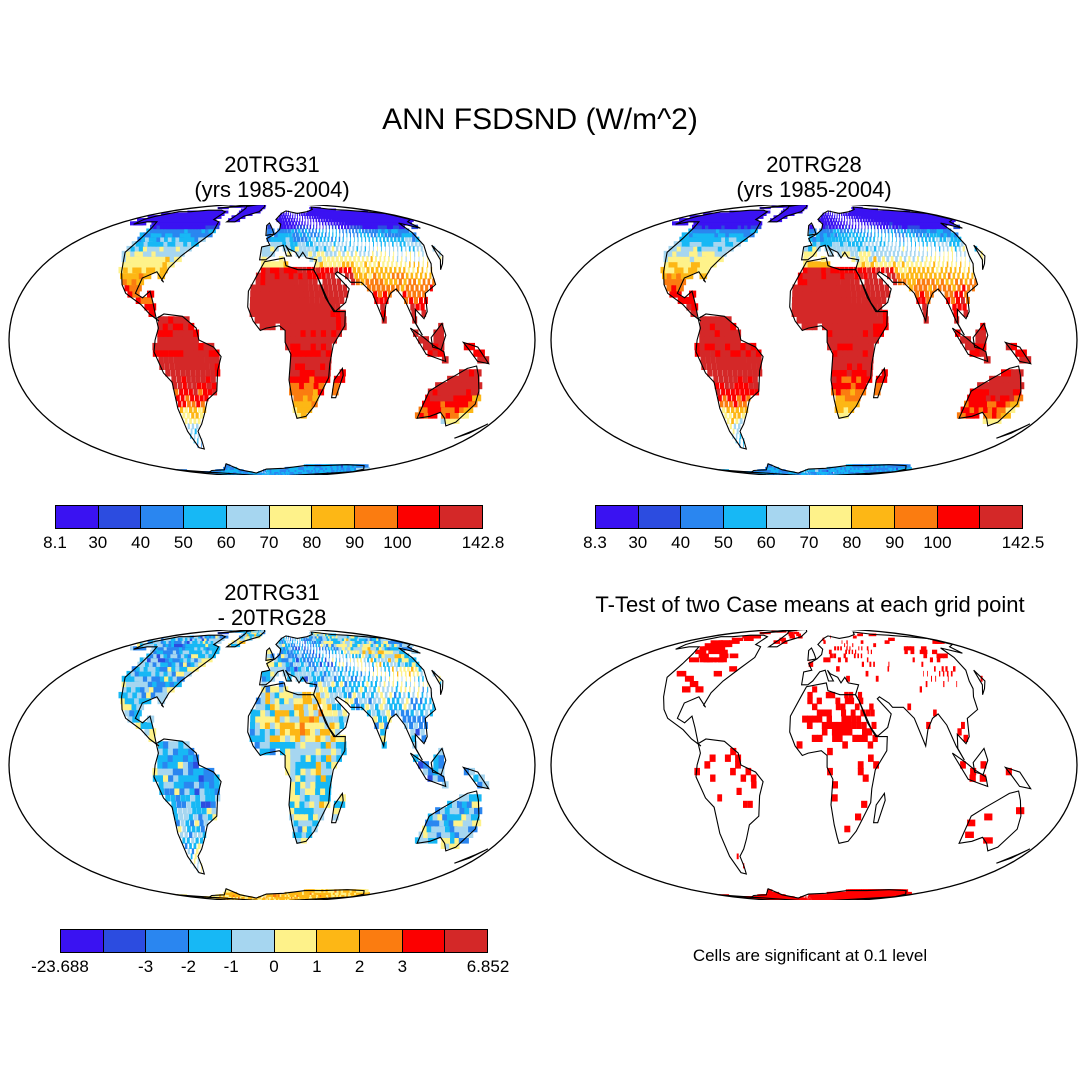 The width and height of the screenshot is (1080, 1080). I want to click on significance-note: Cells are significant at 0.1 level, so click(810, 955).